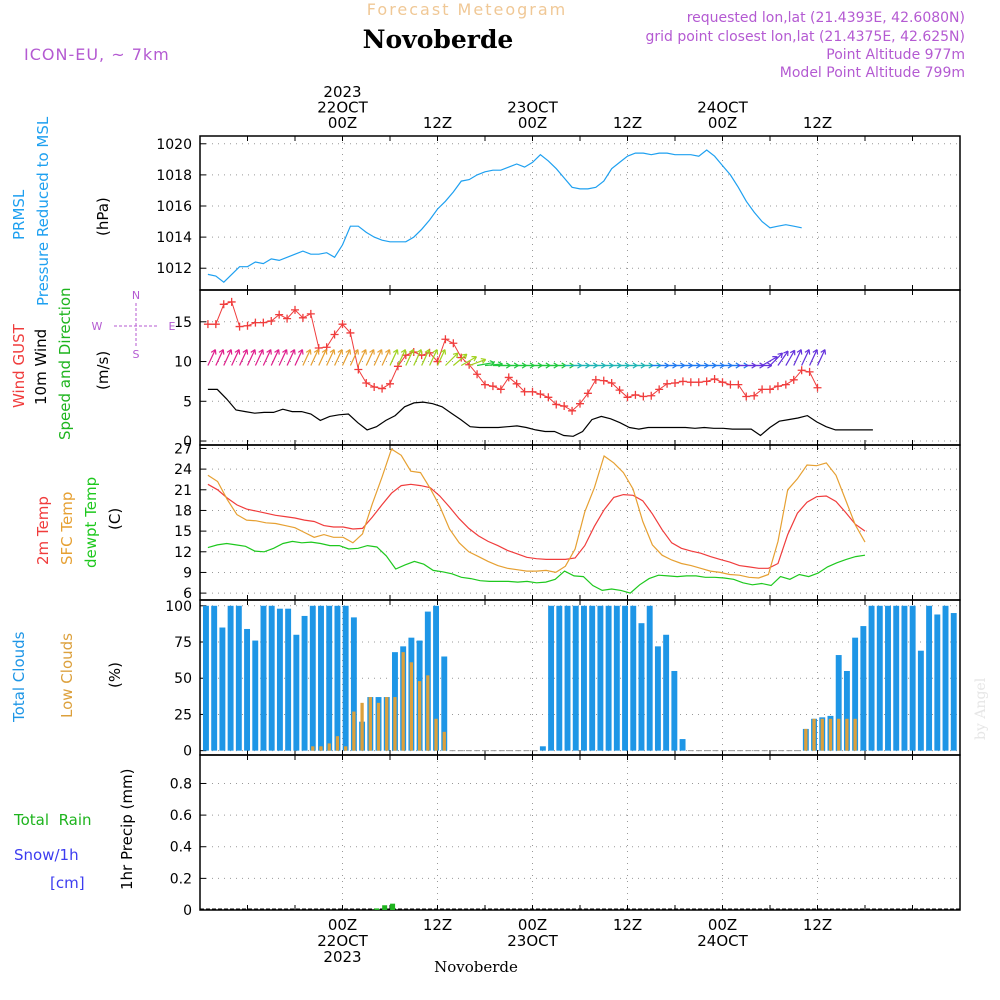 This screenshot has width=1000, height=1000. What do you see at coordinates (817, 123) in the screenshot?
I see `top-time-label: 12Z` at bounding box center [817, 123].